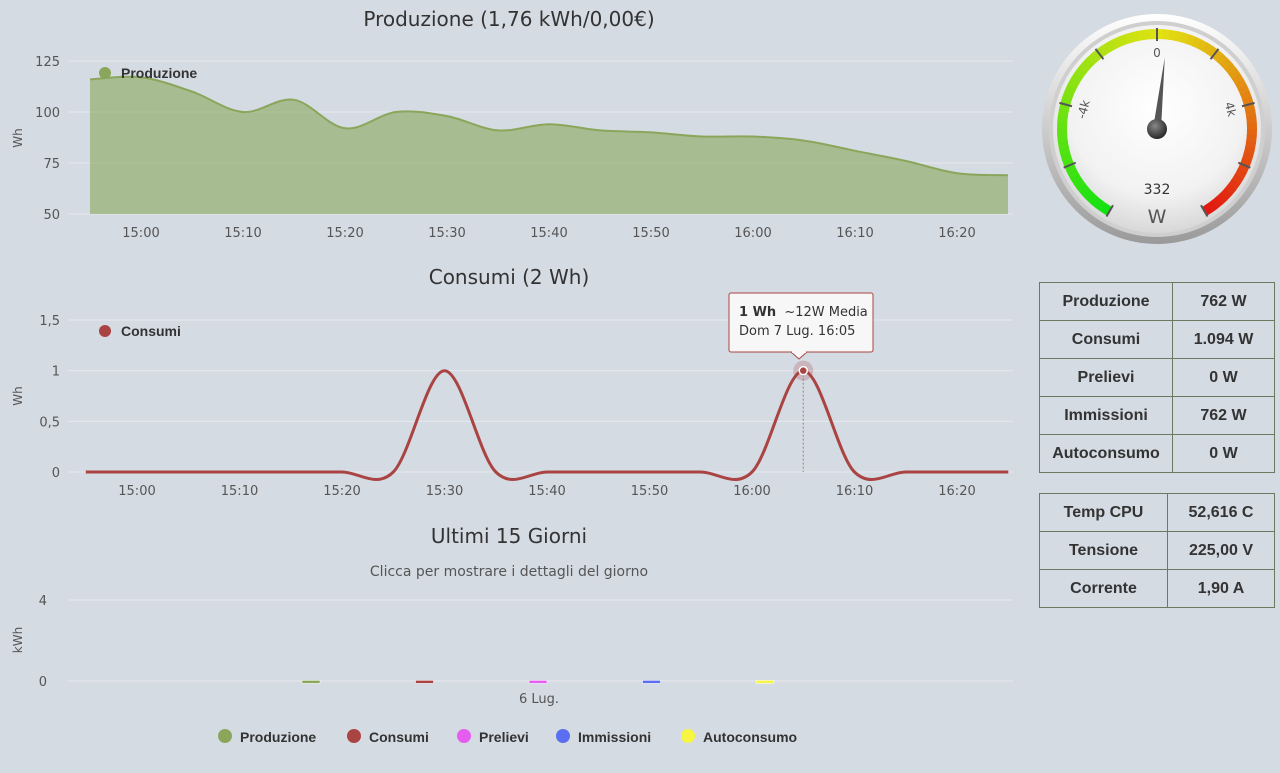 Image resolution: width=1280 pixels, height=773 pixels. What do you see at coordinates (547, 425) in the screenshot?
I see `consumi-line` at bounding box center [547, 425].